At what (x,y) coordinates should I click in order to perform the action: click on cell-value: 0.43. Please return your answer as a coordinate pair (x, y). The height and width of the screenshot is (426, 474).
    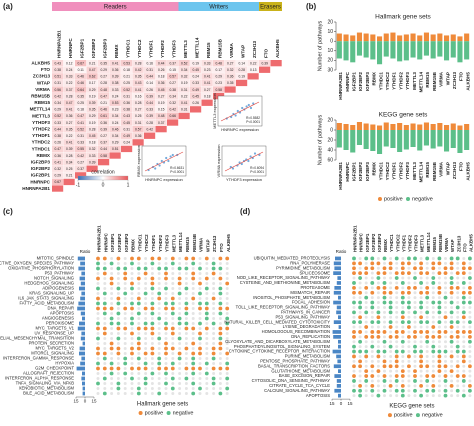
    Looking at the image, I should click on (138, 83).